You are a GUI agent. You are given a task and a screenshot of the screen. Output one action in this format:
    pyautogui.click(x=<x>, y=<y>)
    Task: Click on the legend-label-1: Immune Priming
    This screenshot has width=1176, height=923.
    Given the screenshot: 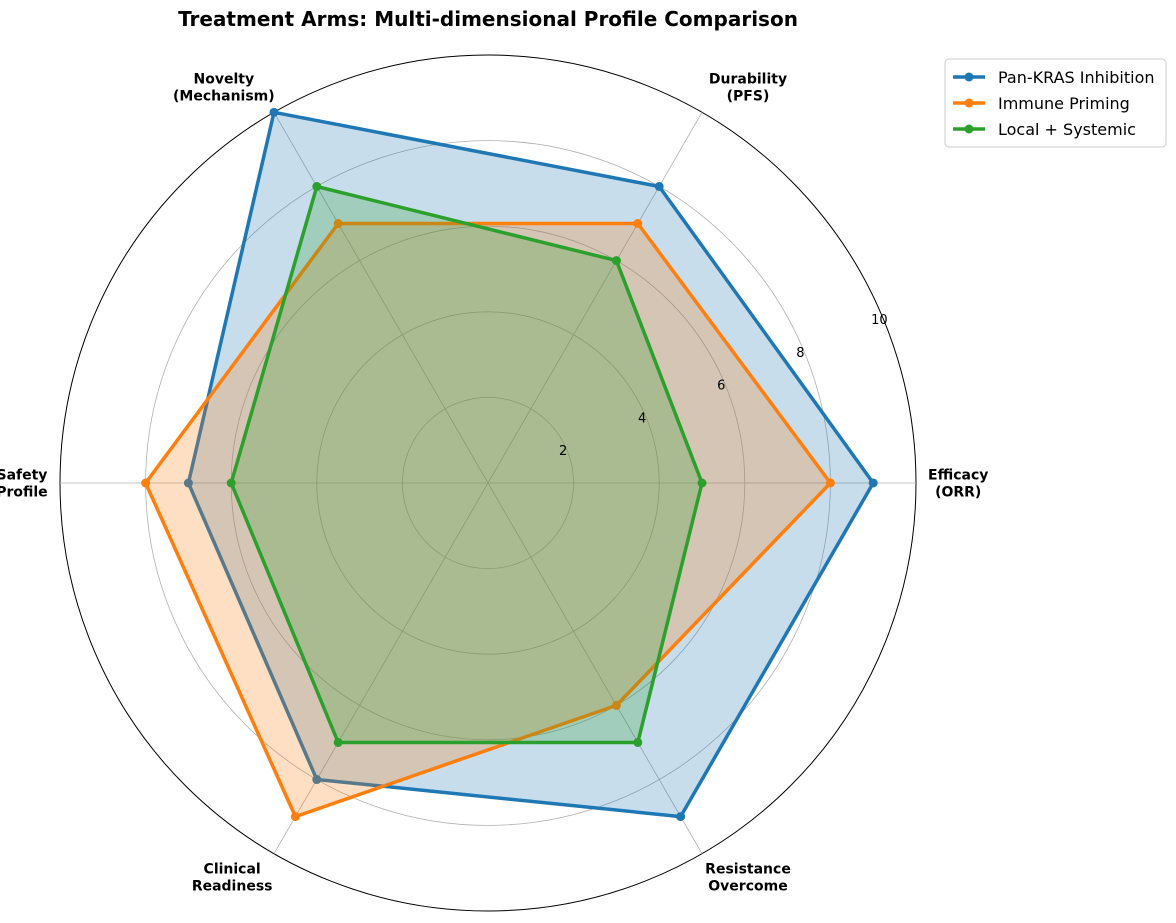 What is the action you would take?
    pyautogui.click(x=1064, y=103)
    